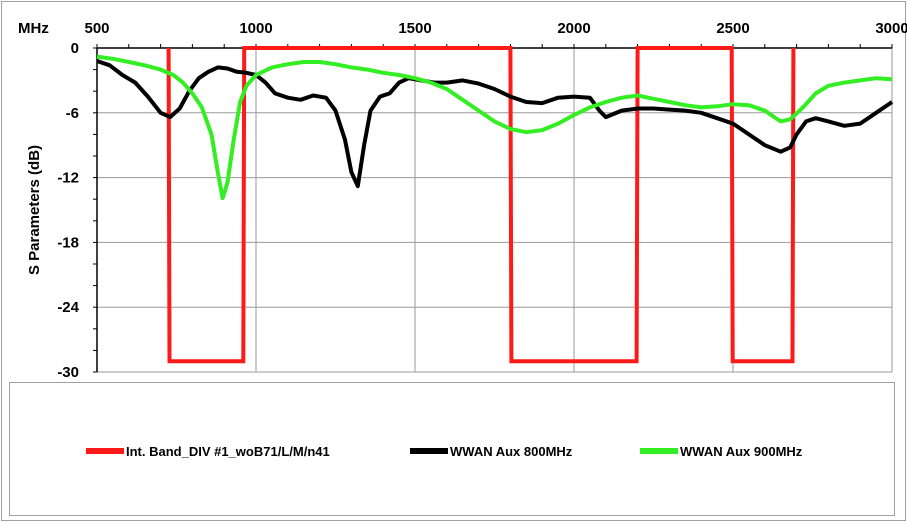  What do you see at coordinates (34, 210) in the screenshot?
I see `y-axis-label: S Parameters (dB)` at bounding box center [34, 210].